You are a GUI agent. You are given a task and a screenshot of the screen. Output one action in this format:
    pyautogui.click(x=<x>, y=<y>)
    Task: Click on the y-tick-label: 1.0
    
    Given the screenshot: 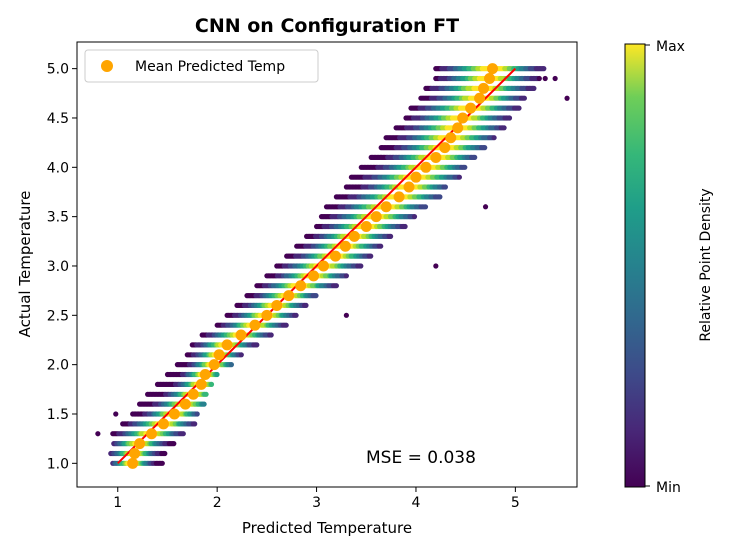 What is the action you would take?
    pyautogui.click(x=58, y=464)
    